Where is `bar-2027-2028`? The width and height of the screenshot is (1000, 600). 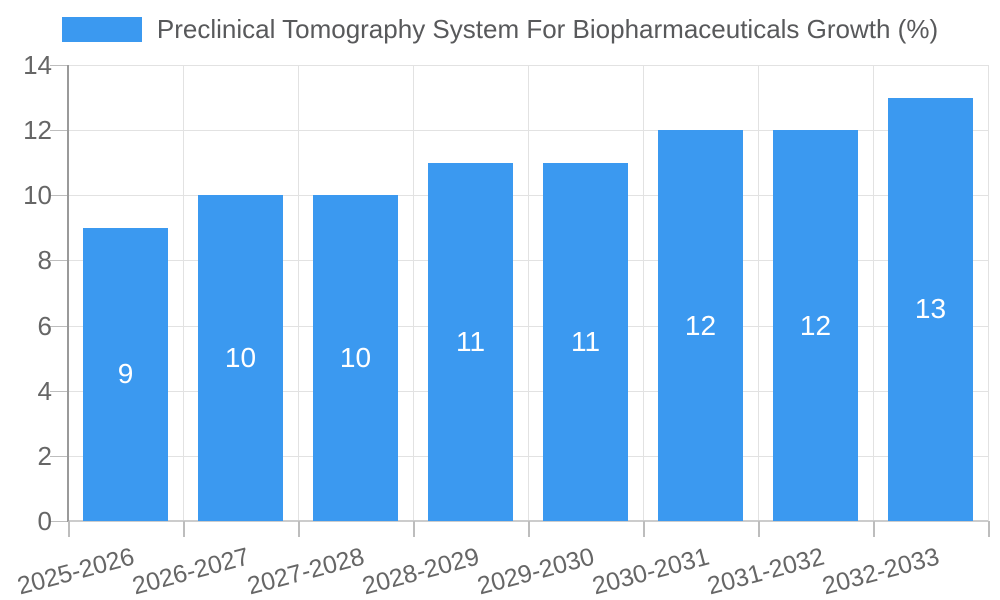 bar-2027-2028 is located at coordinates (355, 358).